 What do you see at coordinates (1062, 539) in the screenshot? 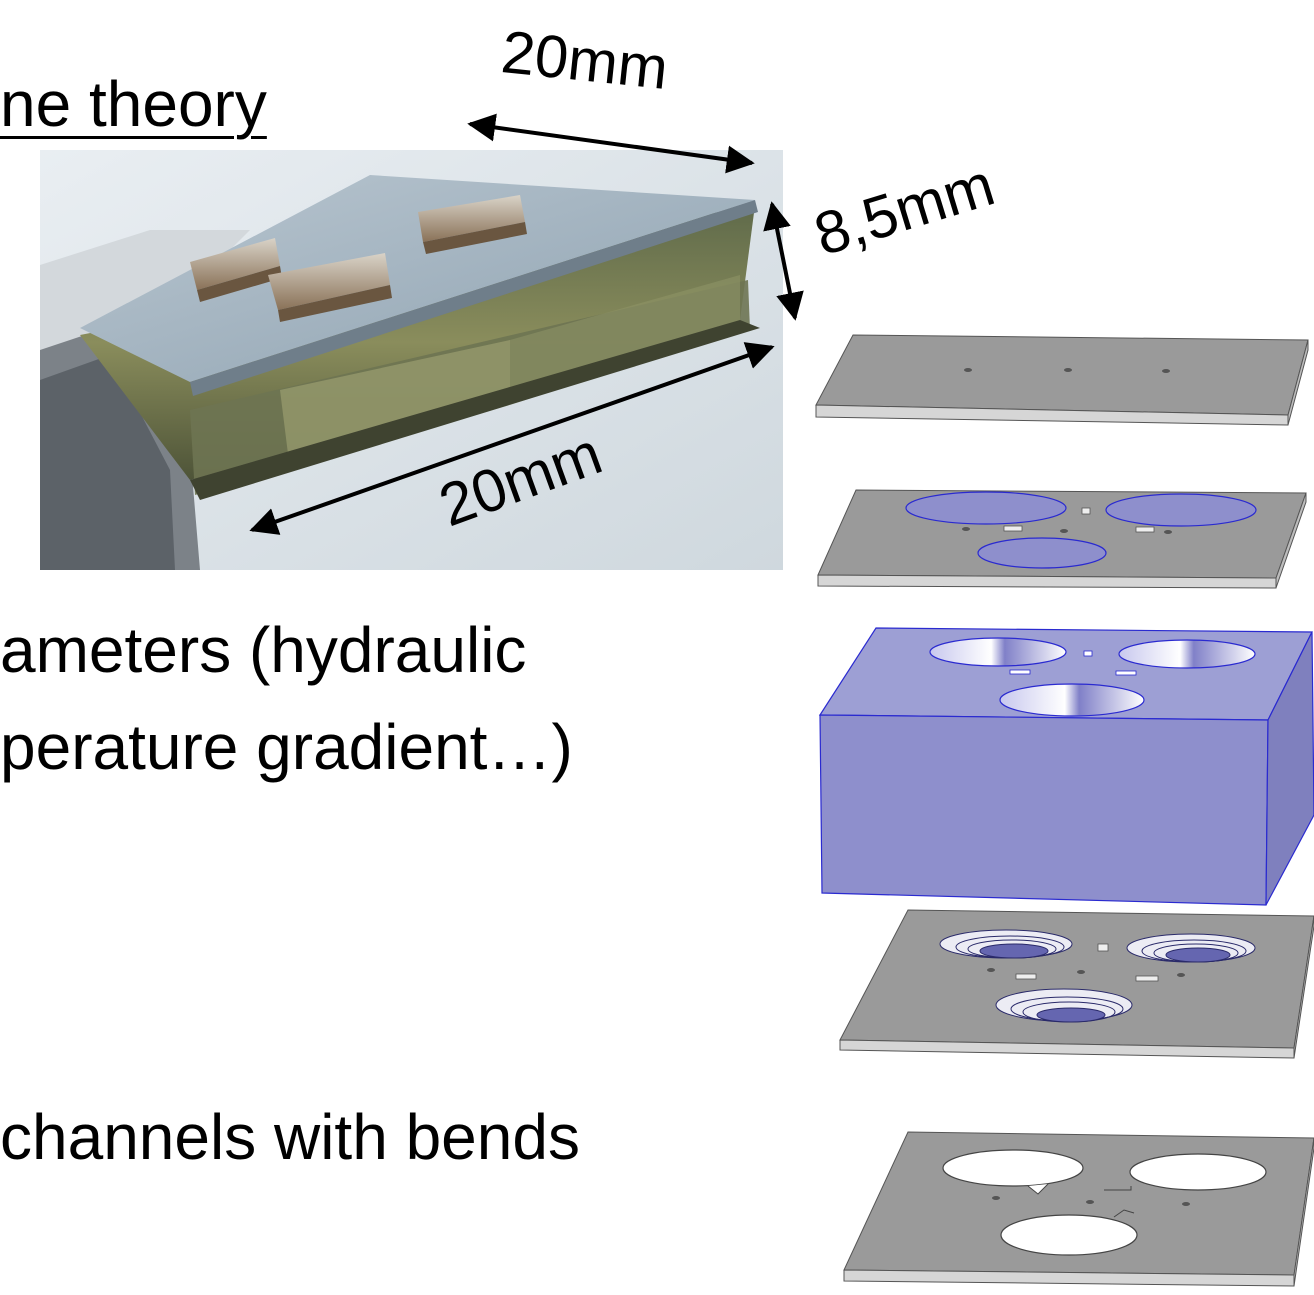
I see `layer-window-plate` at bounding box center [1062, 539].